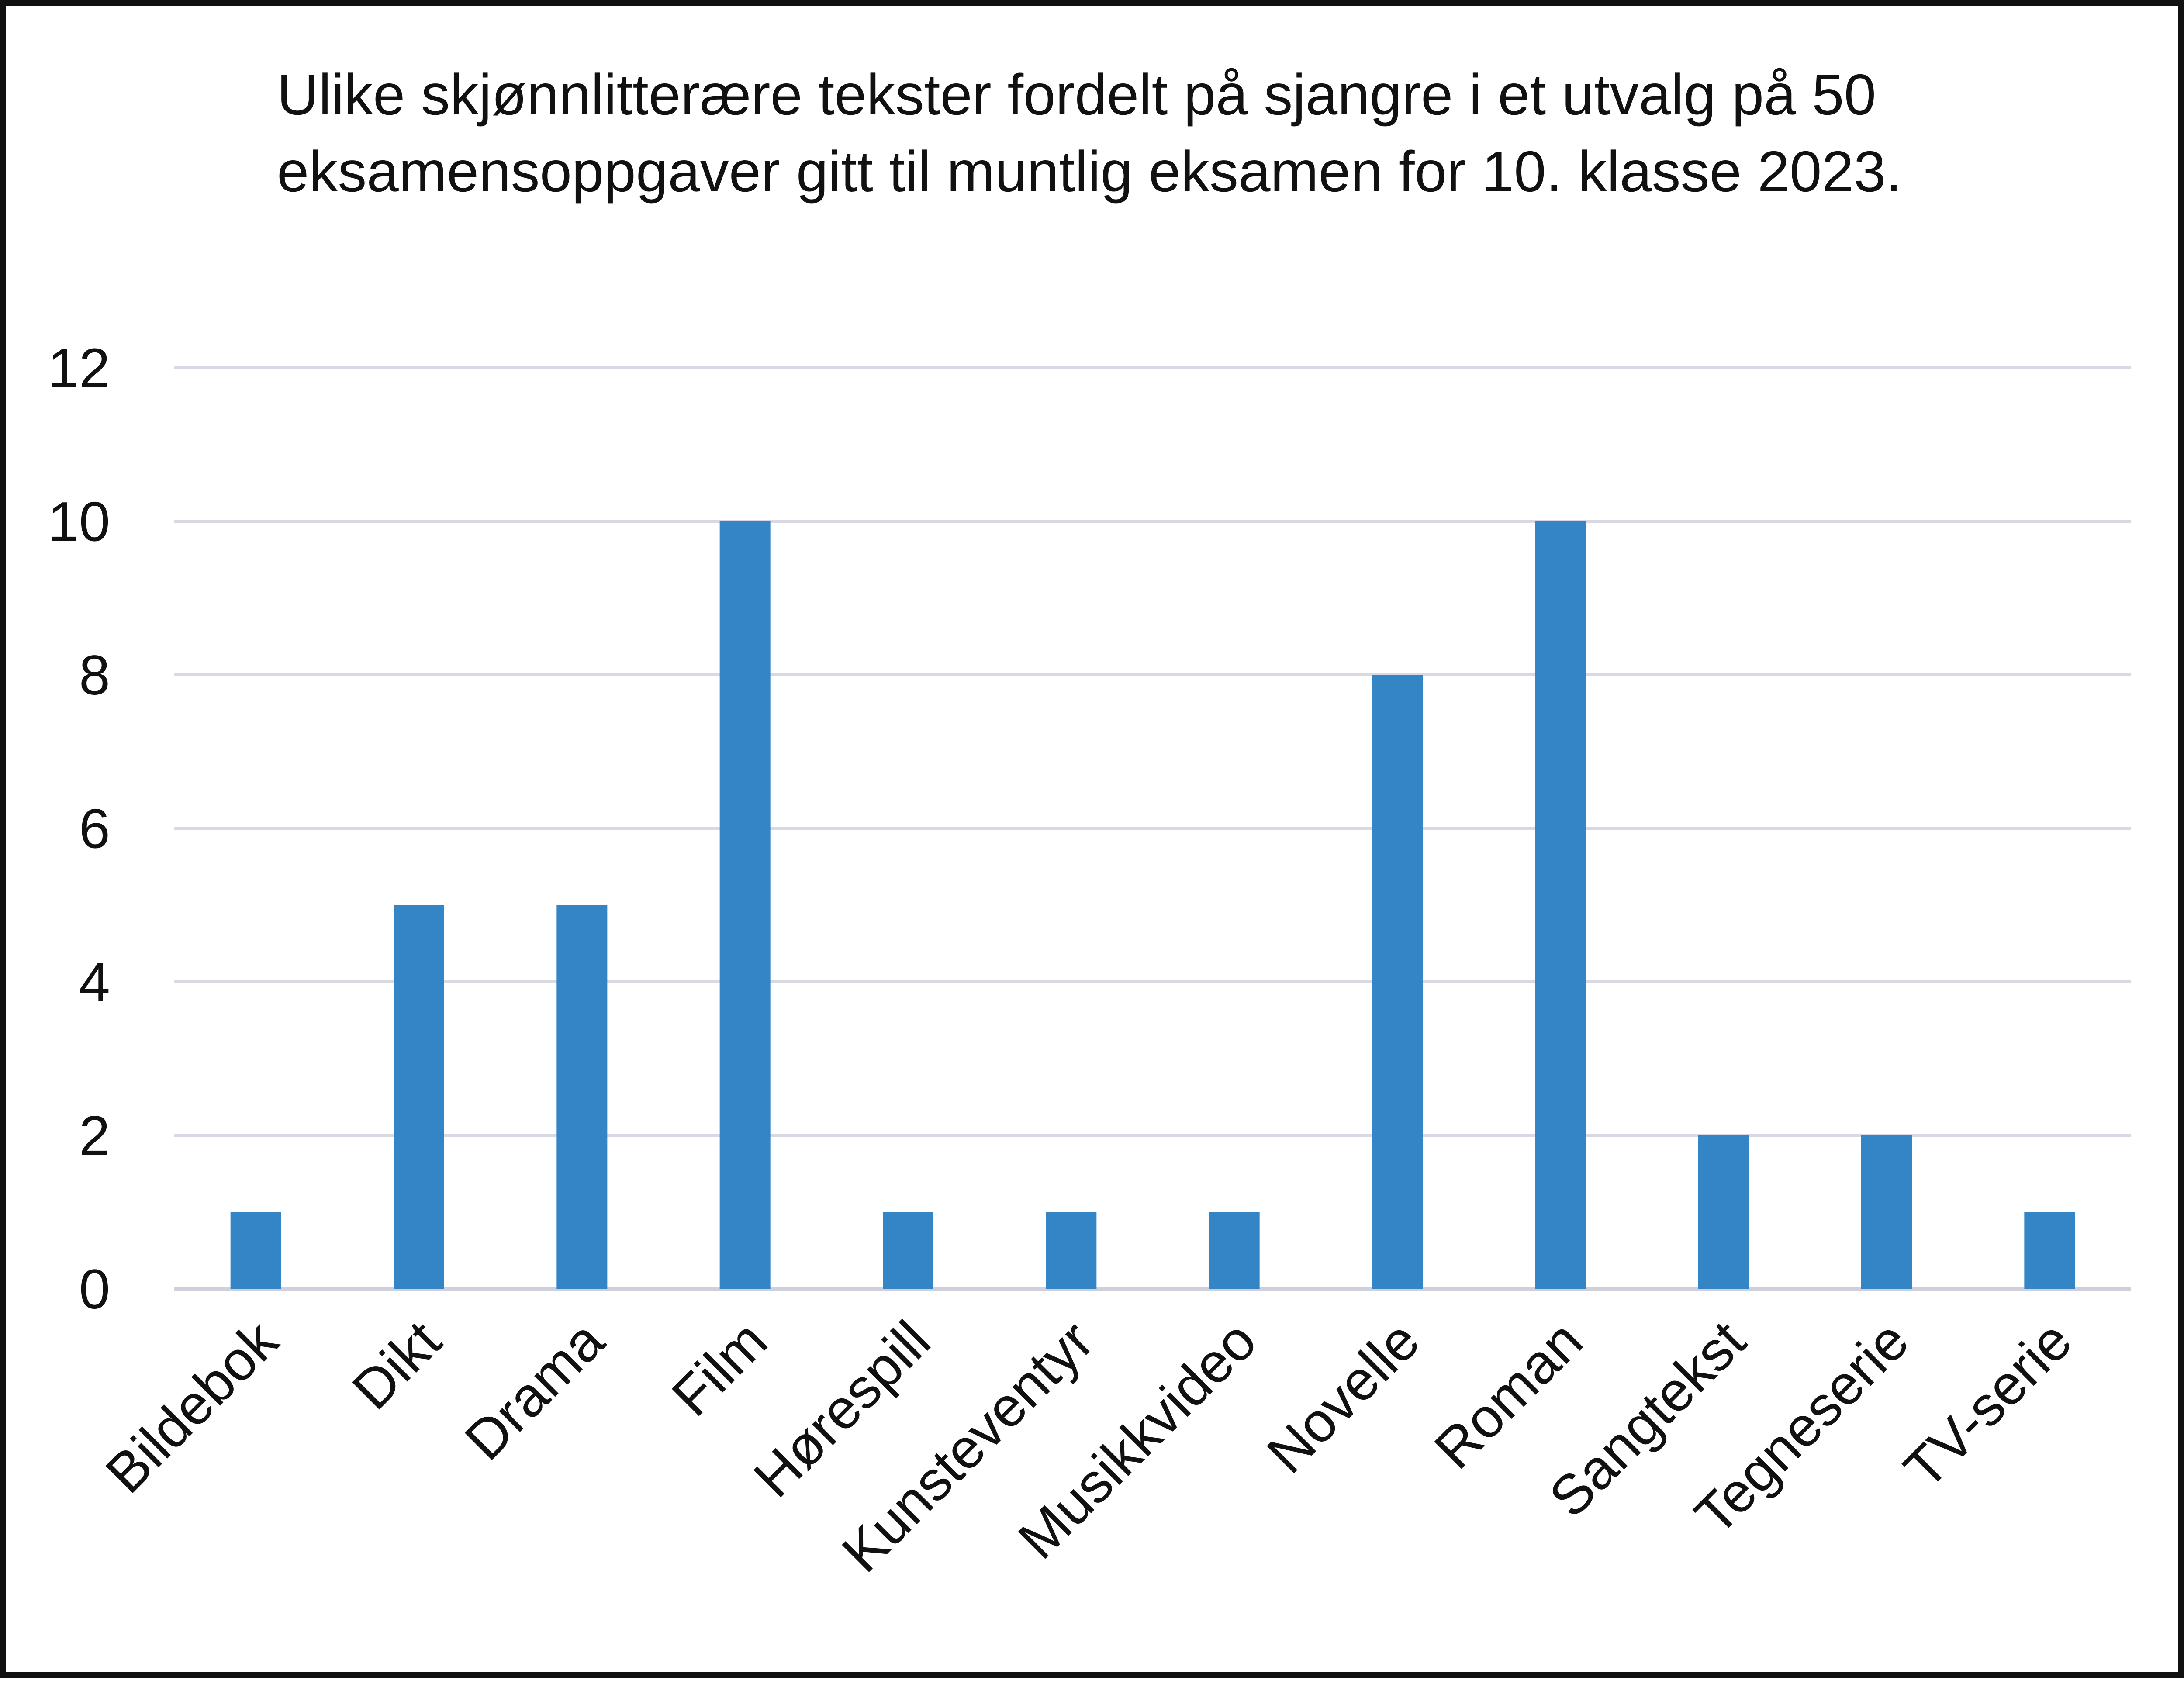 The image size is (2184, 1684). I want to click on bar-roman, so click(1560, 905).